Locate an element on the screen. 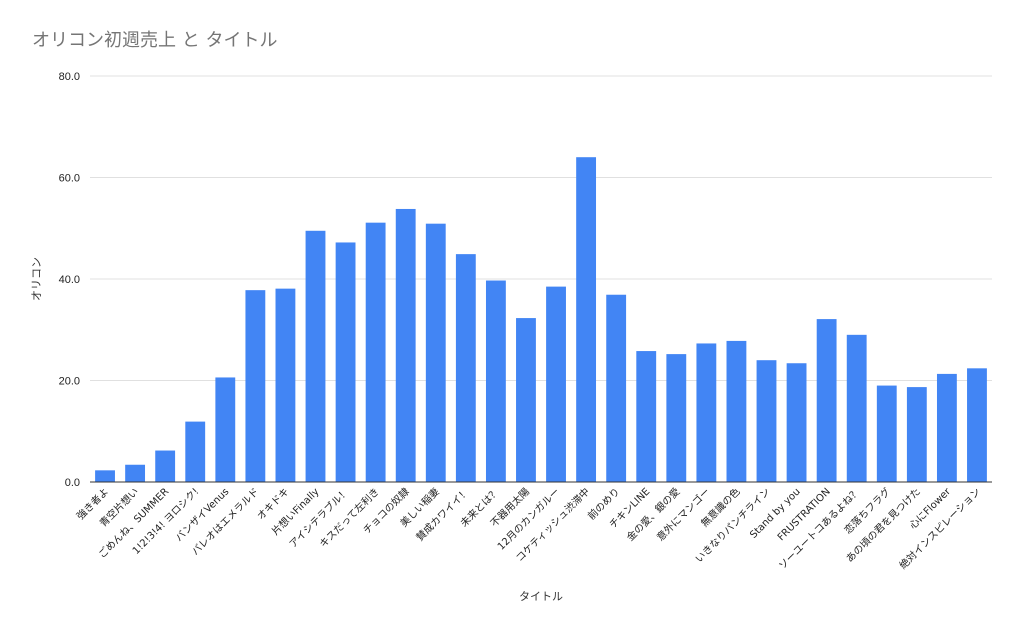  y-axis-ticks: 0.0 20.0 40.0 60.0 80.0 is located at coordinates (69, 280).